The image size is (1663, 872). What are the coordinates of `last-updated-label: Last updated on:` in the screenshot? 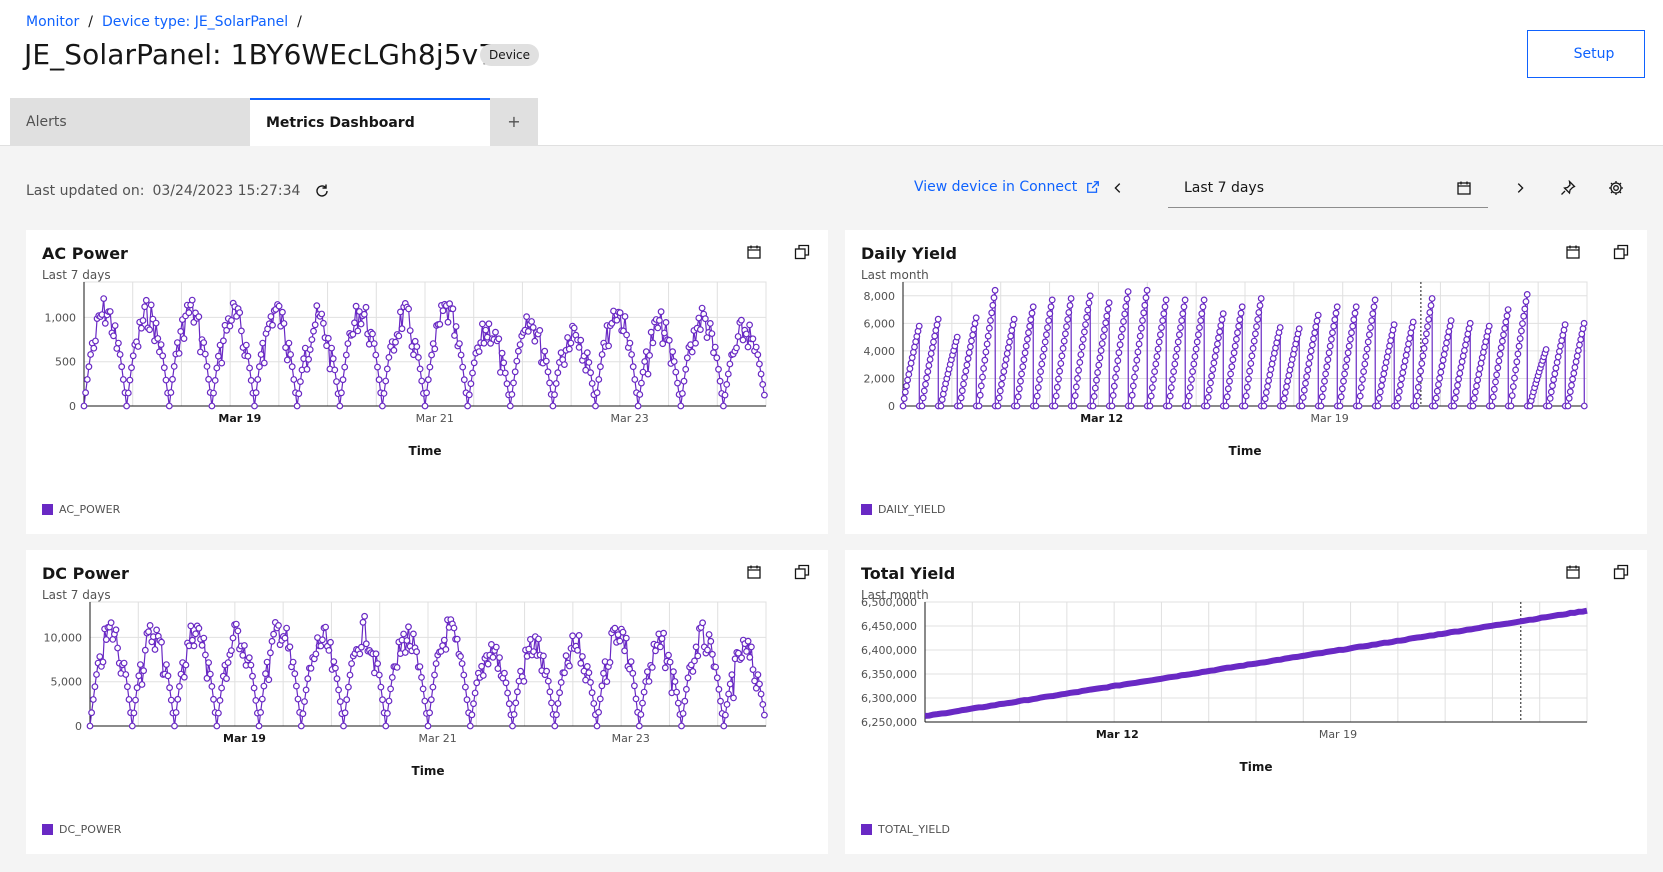 It's located at (85, 191).